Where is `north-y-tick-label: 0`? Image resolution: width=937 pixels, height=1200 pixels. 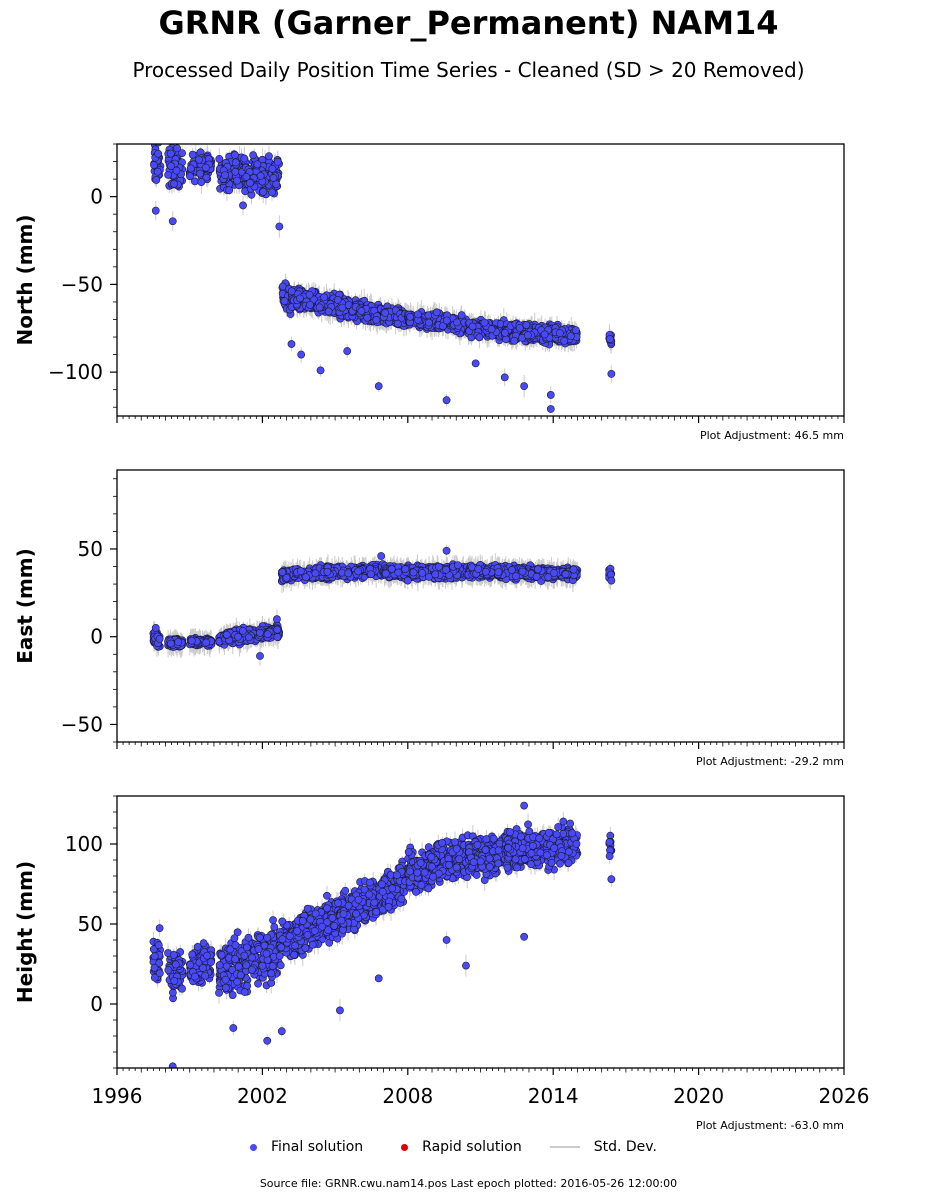
north-y-tick-label: 0 is located at coordinates (96, 197).